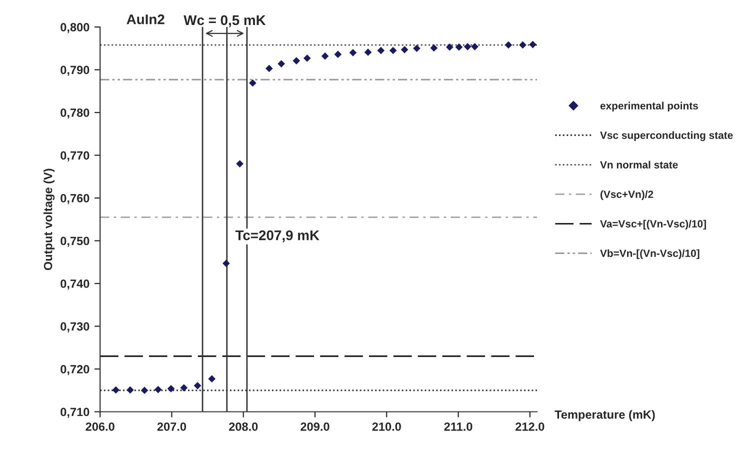  I want to click on y-tick-label: 0,760, so click(75, 199).